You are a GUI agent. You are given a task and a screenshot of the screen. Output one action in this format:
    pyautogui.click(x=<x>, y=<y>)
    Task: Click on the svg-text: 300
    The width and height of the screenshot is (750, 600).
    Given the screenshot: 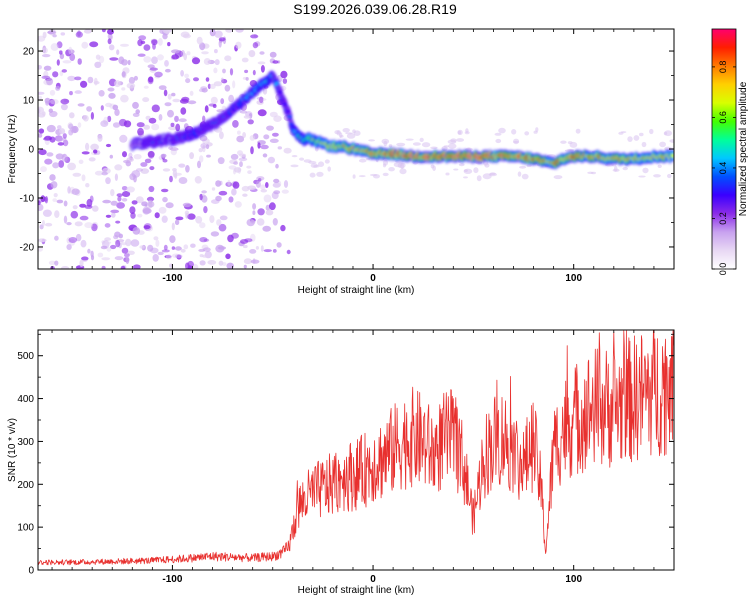 What is the action you would take?
    pyautogui.click(x=25, y=442)
    